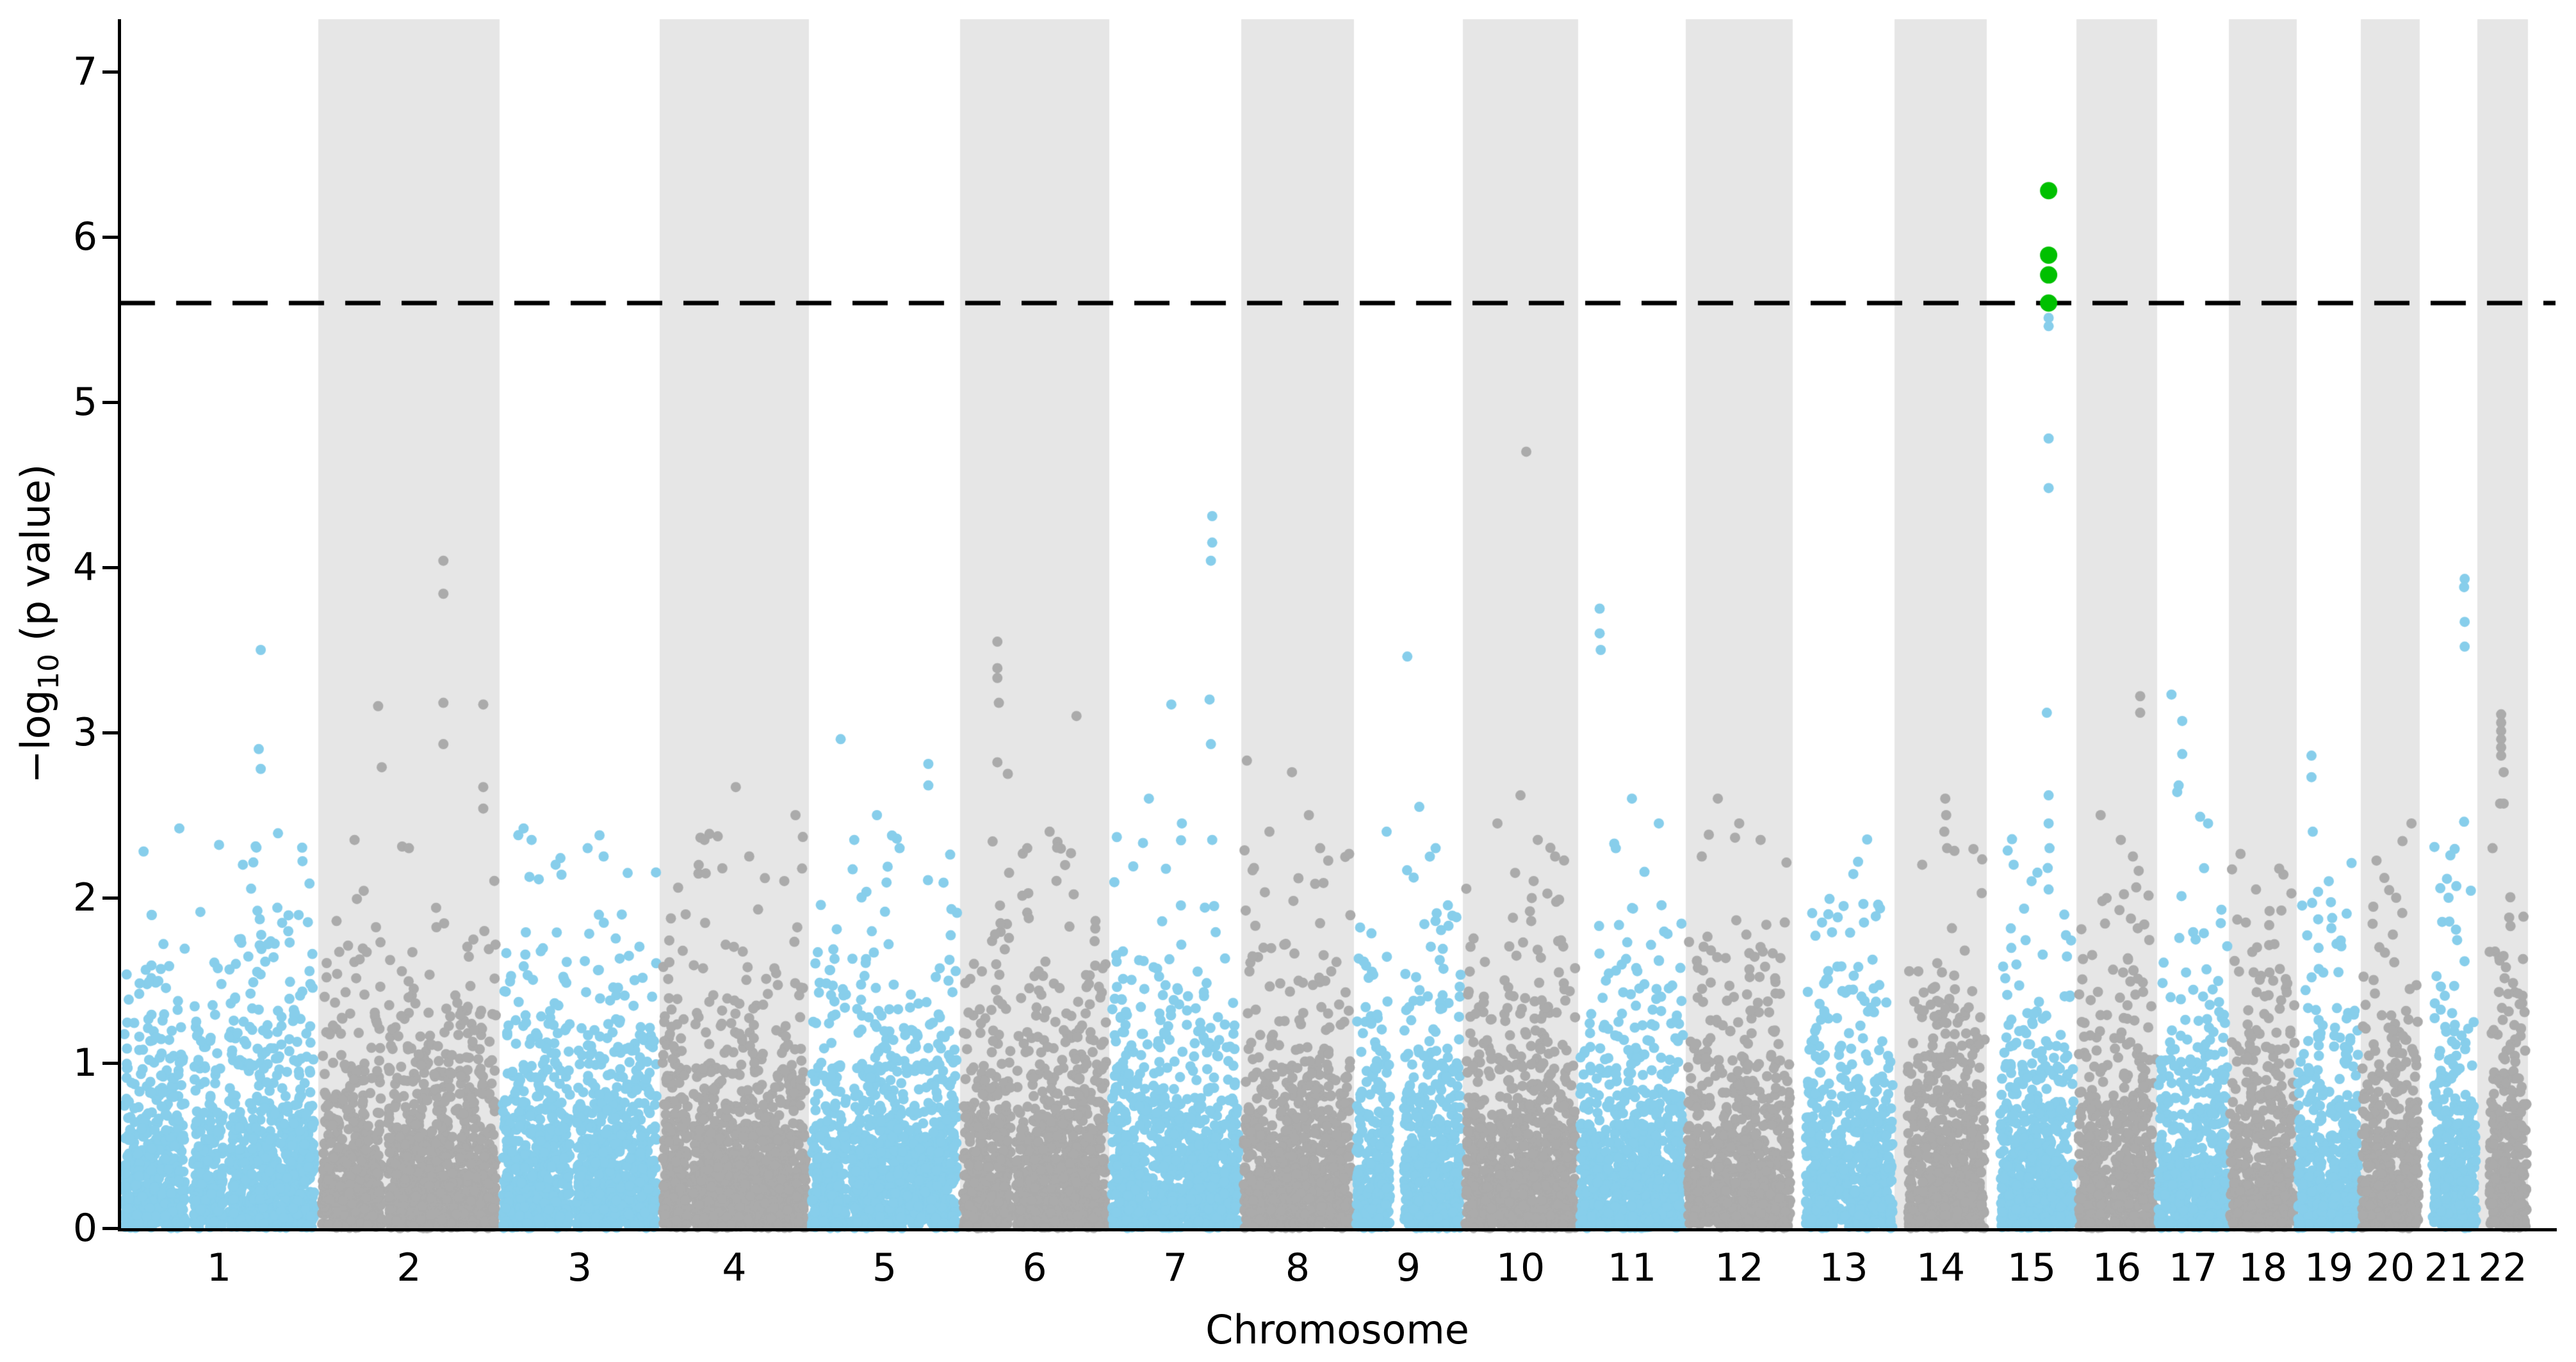 The image size is (2576, 1362). What do you see at coordinates (2449, 1267) in the screenshot?
I see `x-tick-label-21: 21` at bounding box center [2449, 1267].